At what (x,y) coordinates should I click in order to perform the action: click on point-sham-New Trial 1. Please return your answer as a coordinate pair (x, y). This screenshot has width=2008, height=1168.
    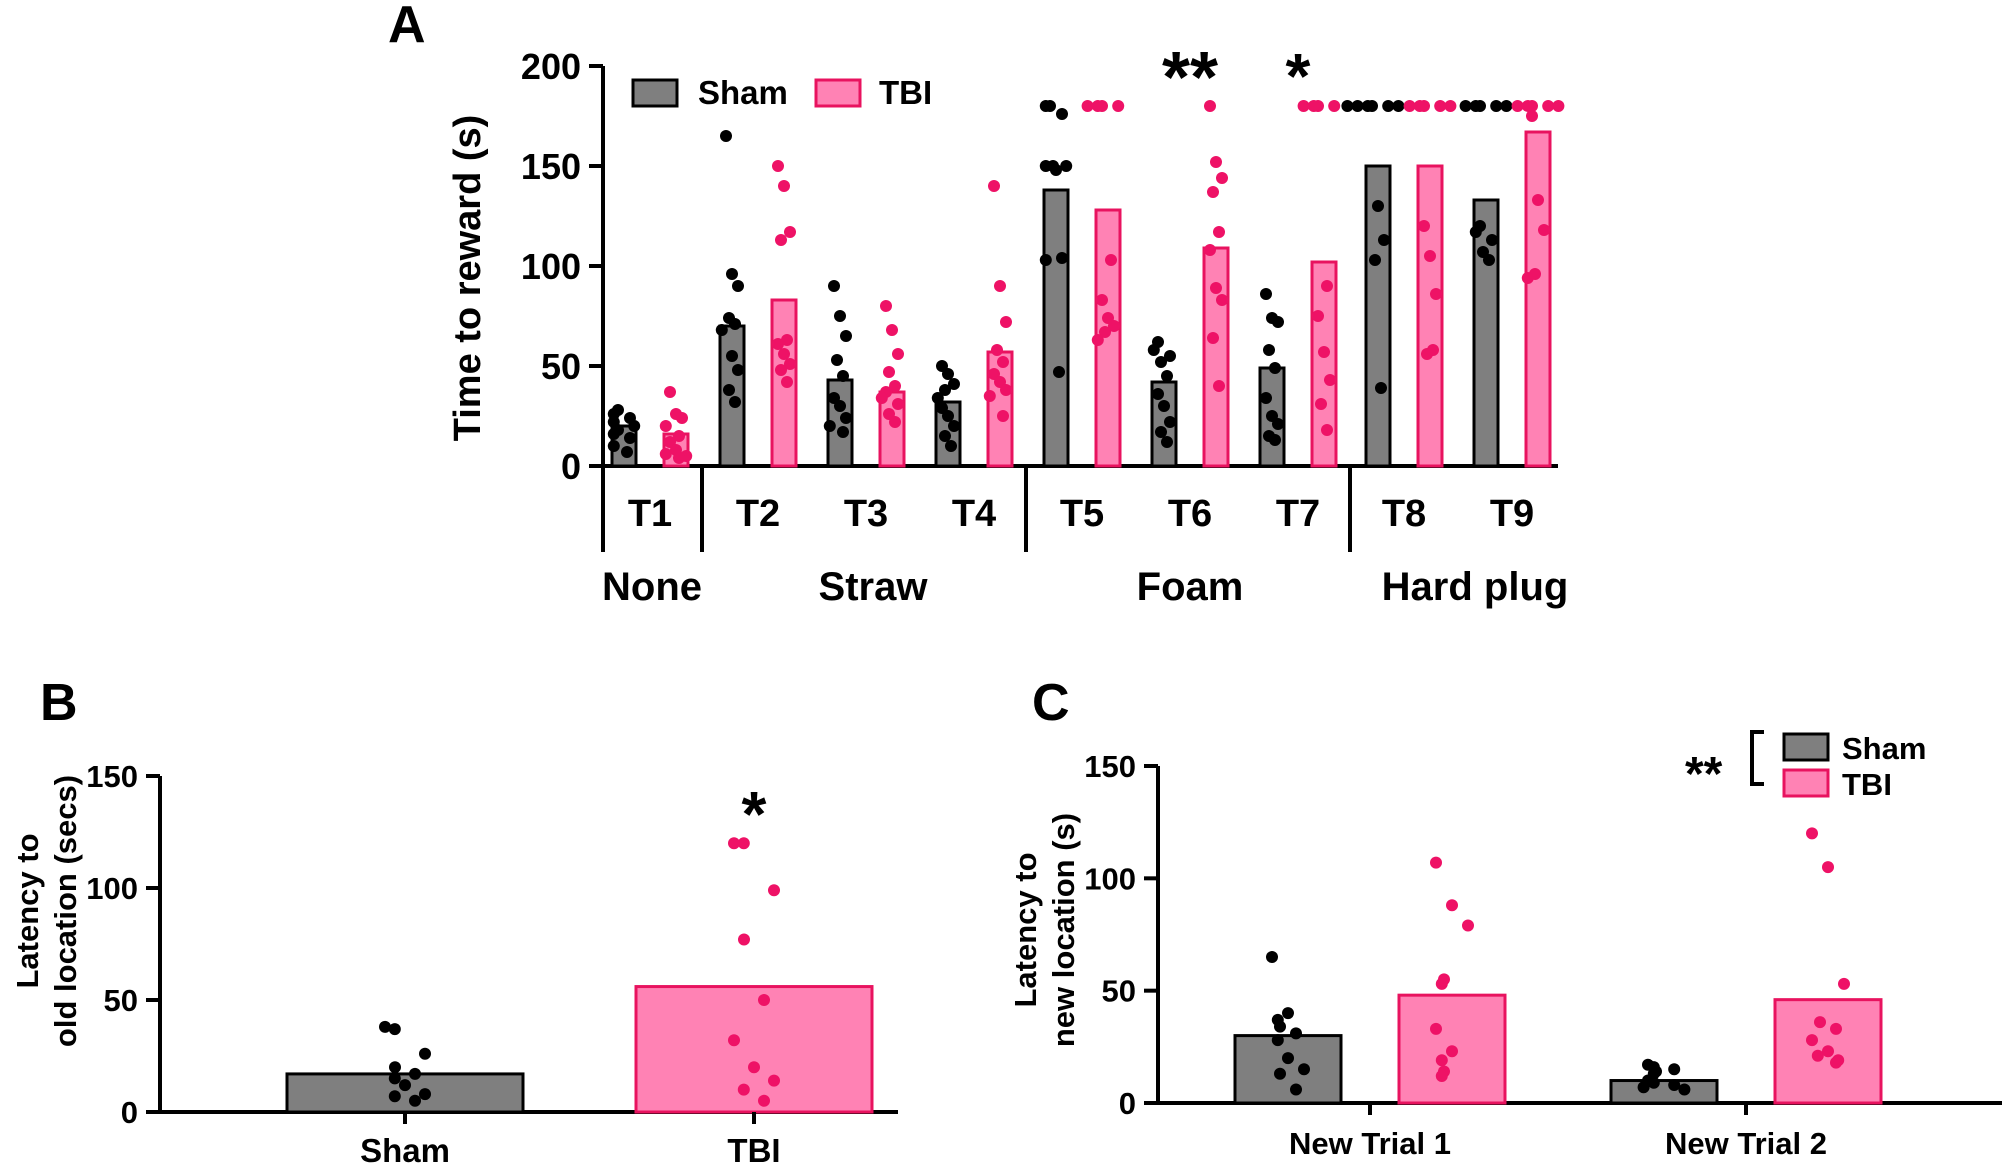
    Looking at the image, I should click on (1272, 957).